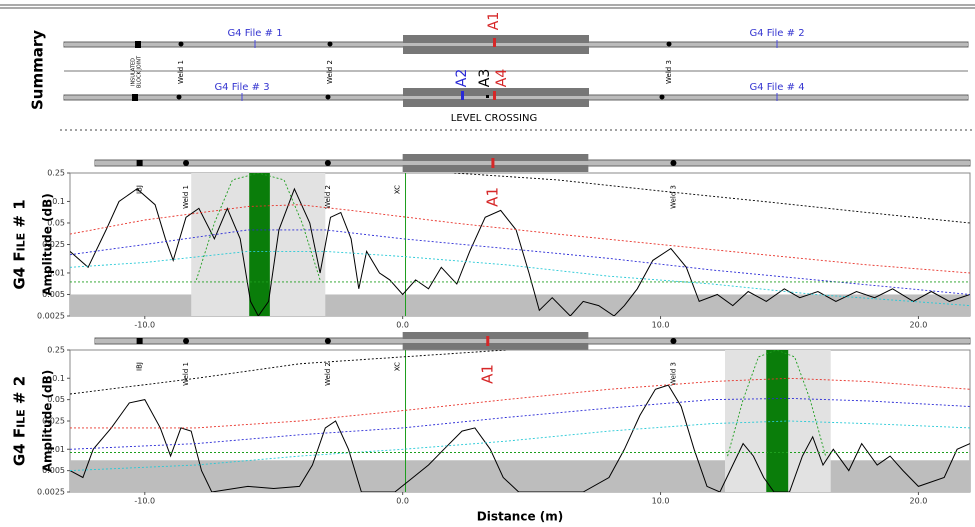  Describe the element at coordinates (669, 72) in the screenshot. I see `weld-label: Weld 3` at that location.